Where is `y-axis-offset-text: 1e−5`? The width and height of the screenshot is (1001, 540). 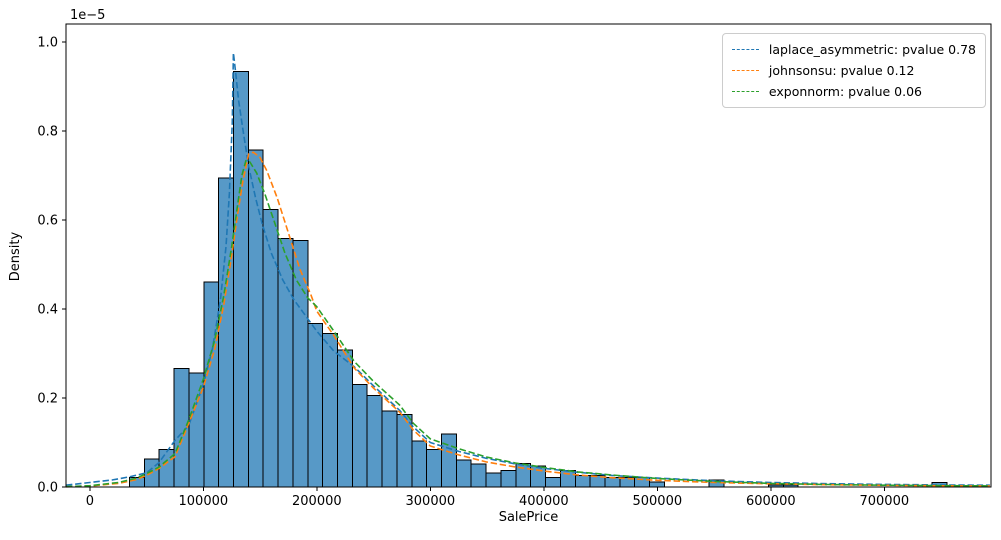
y-axis-offset-text: 1e−5 is located at coordinates (88, 15).